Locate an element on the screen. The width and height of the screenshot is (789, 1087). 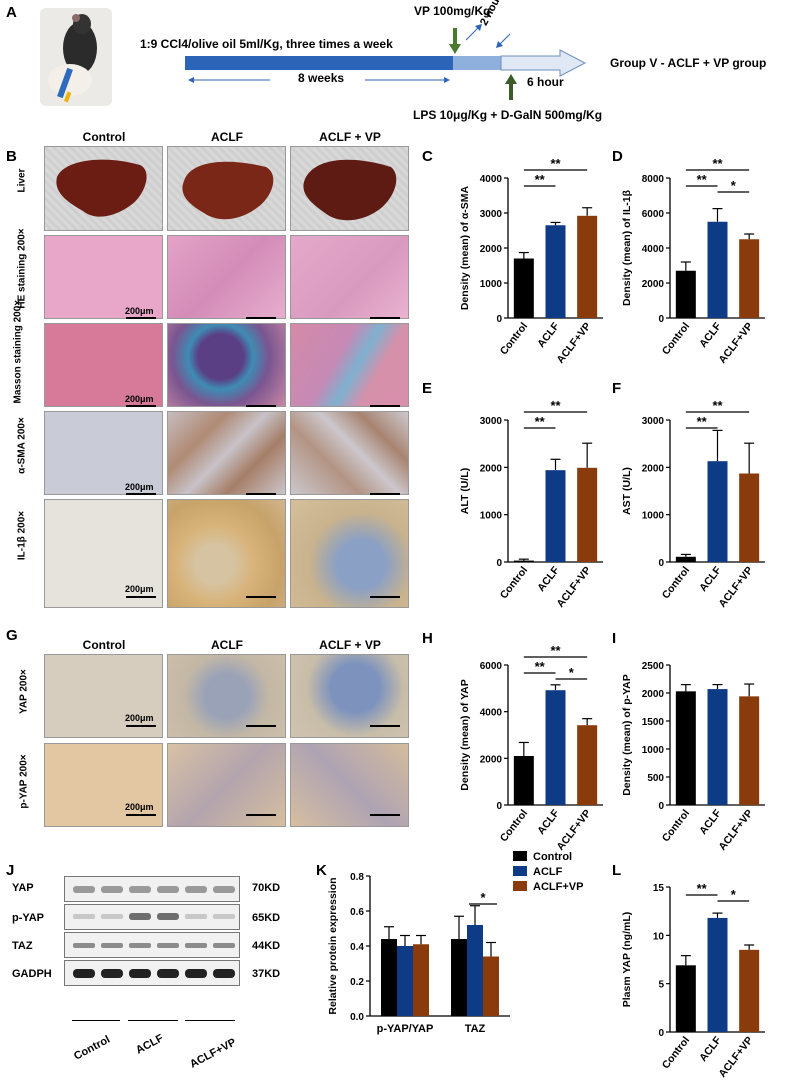
image-yap-control is located at coordinates (103, 696).